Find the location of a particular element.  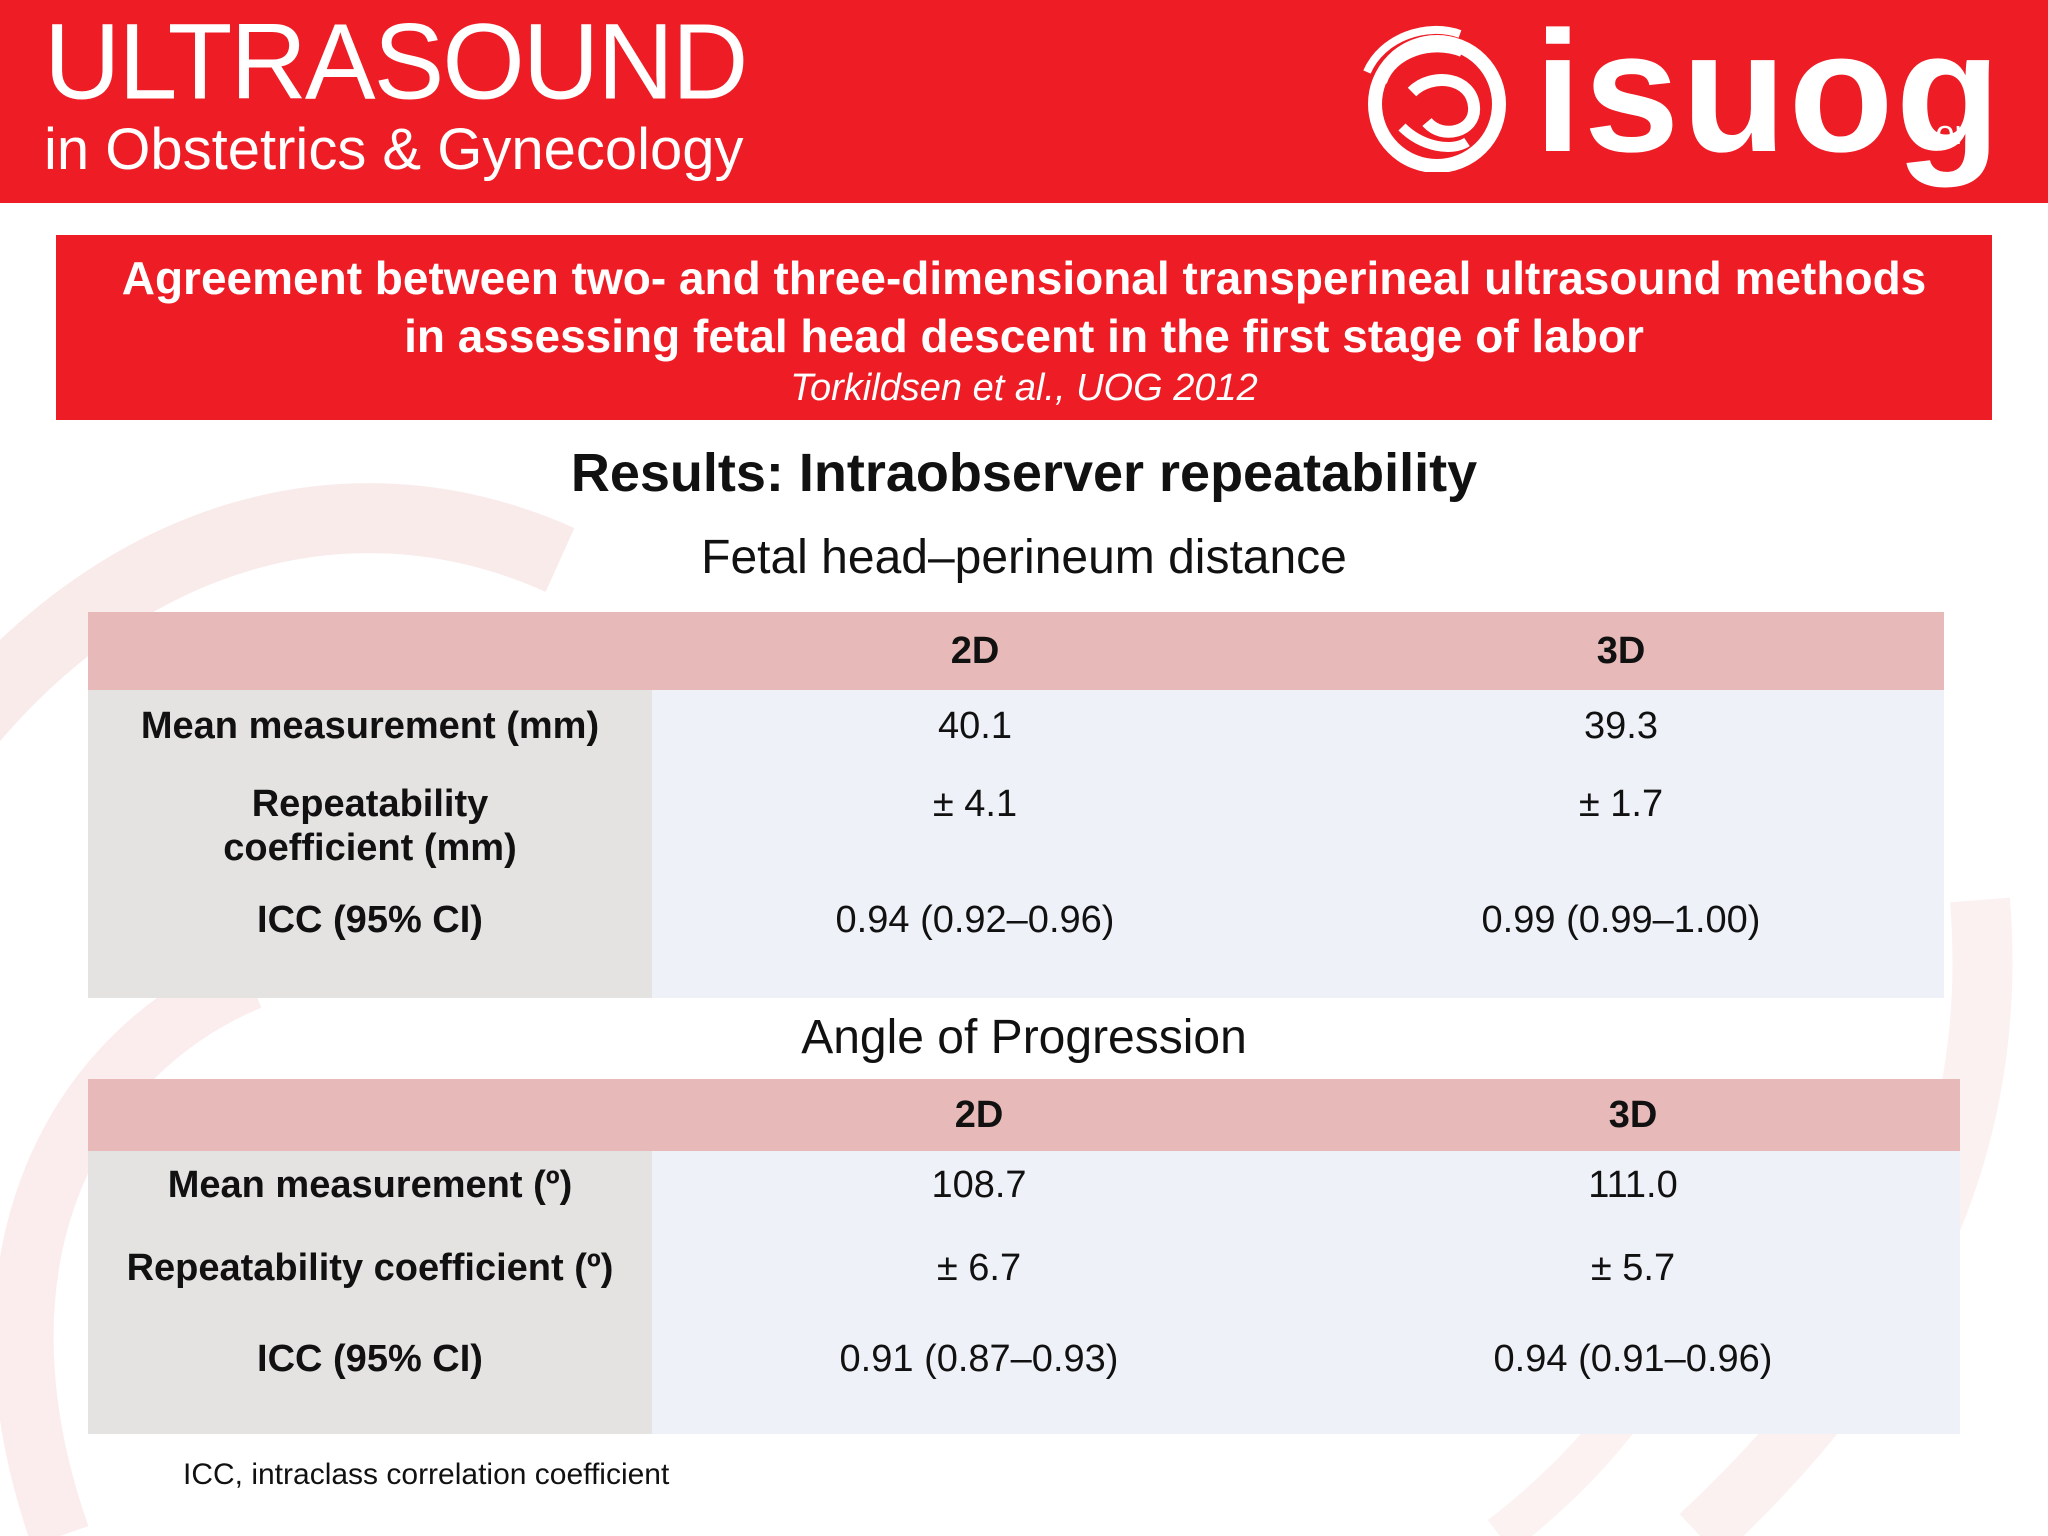

table1-col-2d: 2D is located at coordinates (975, 651).